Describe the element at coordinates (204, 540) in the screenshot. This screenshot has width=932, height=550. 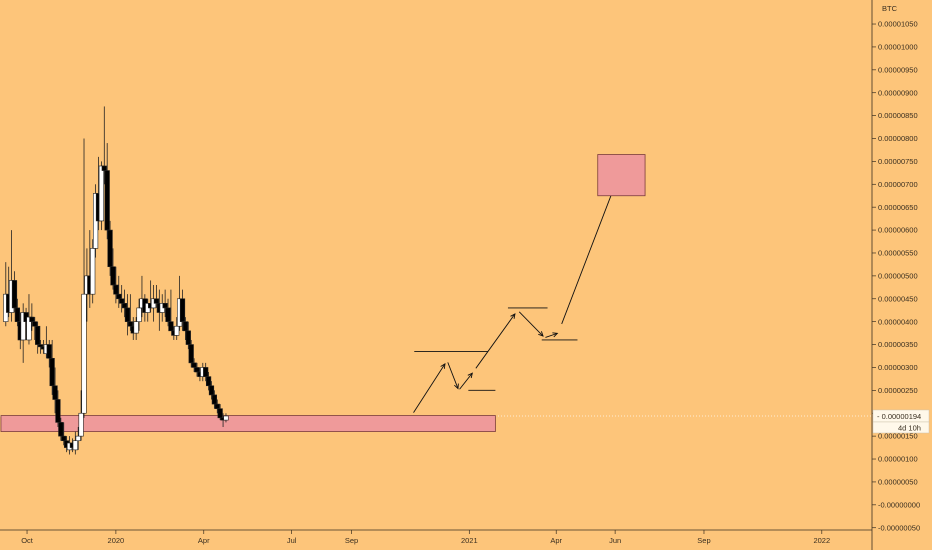
I see `time-tick-label: Apr` at that location.